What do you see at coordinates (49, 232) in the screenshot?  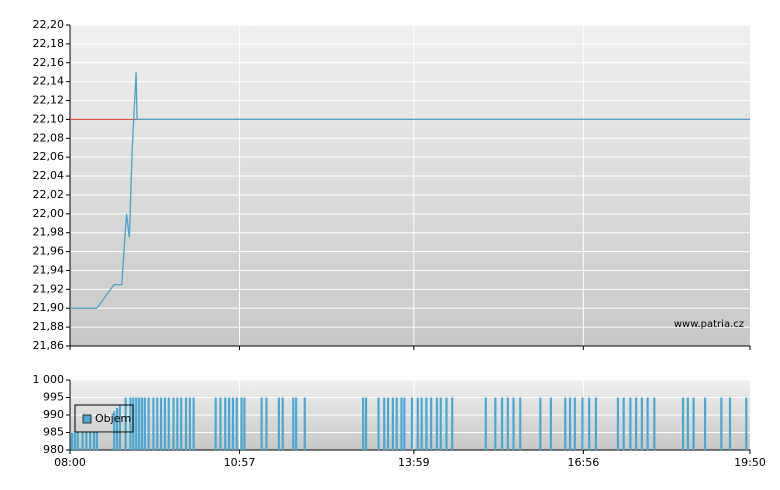 I see `y-tick-label: 21,98` at bounding box center [49, 232].